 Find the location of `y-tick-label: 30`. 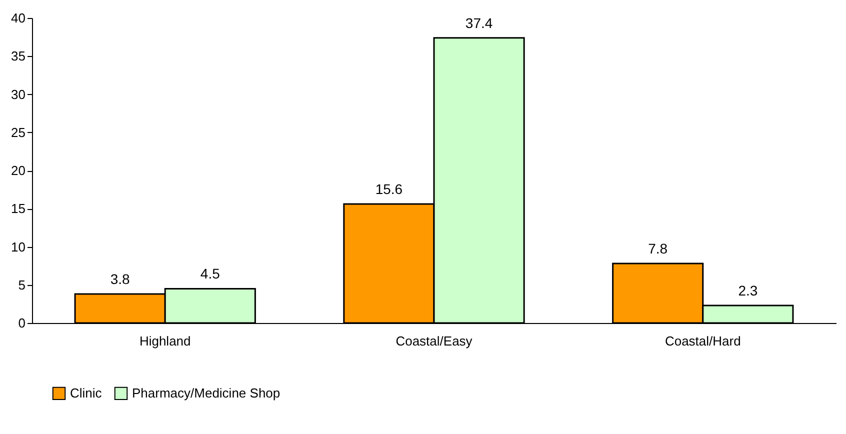

y-tick-label: 30 is located at coordinates (18, 94).